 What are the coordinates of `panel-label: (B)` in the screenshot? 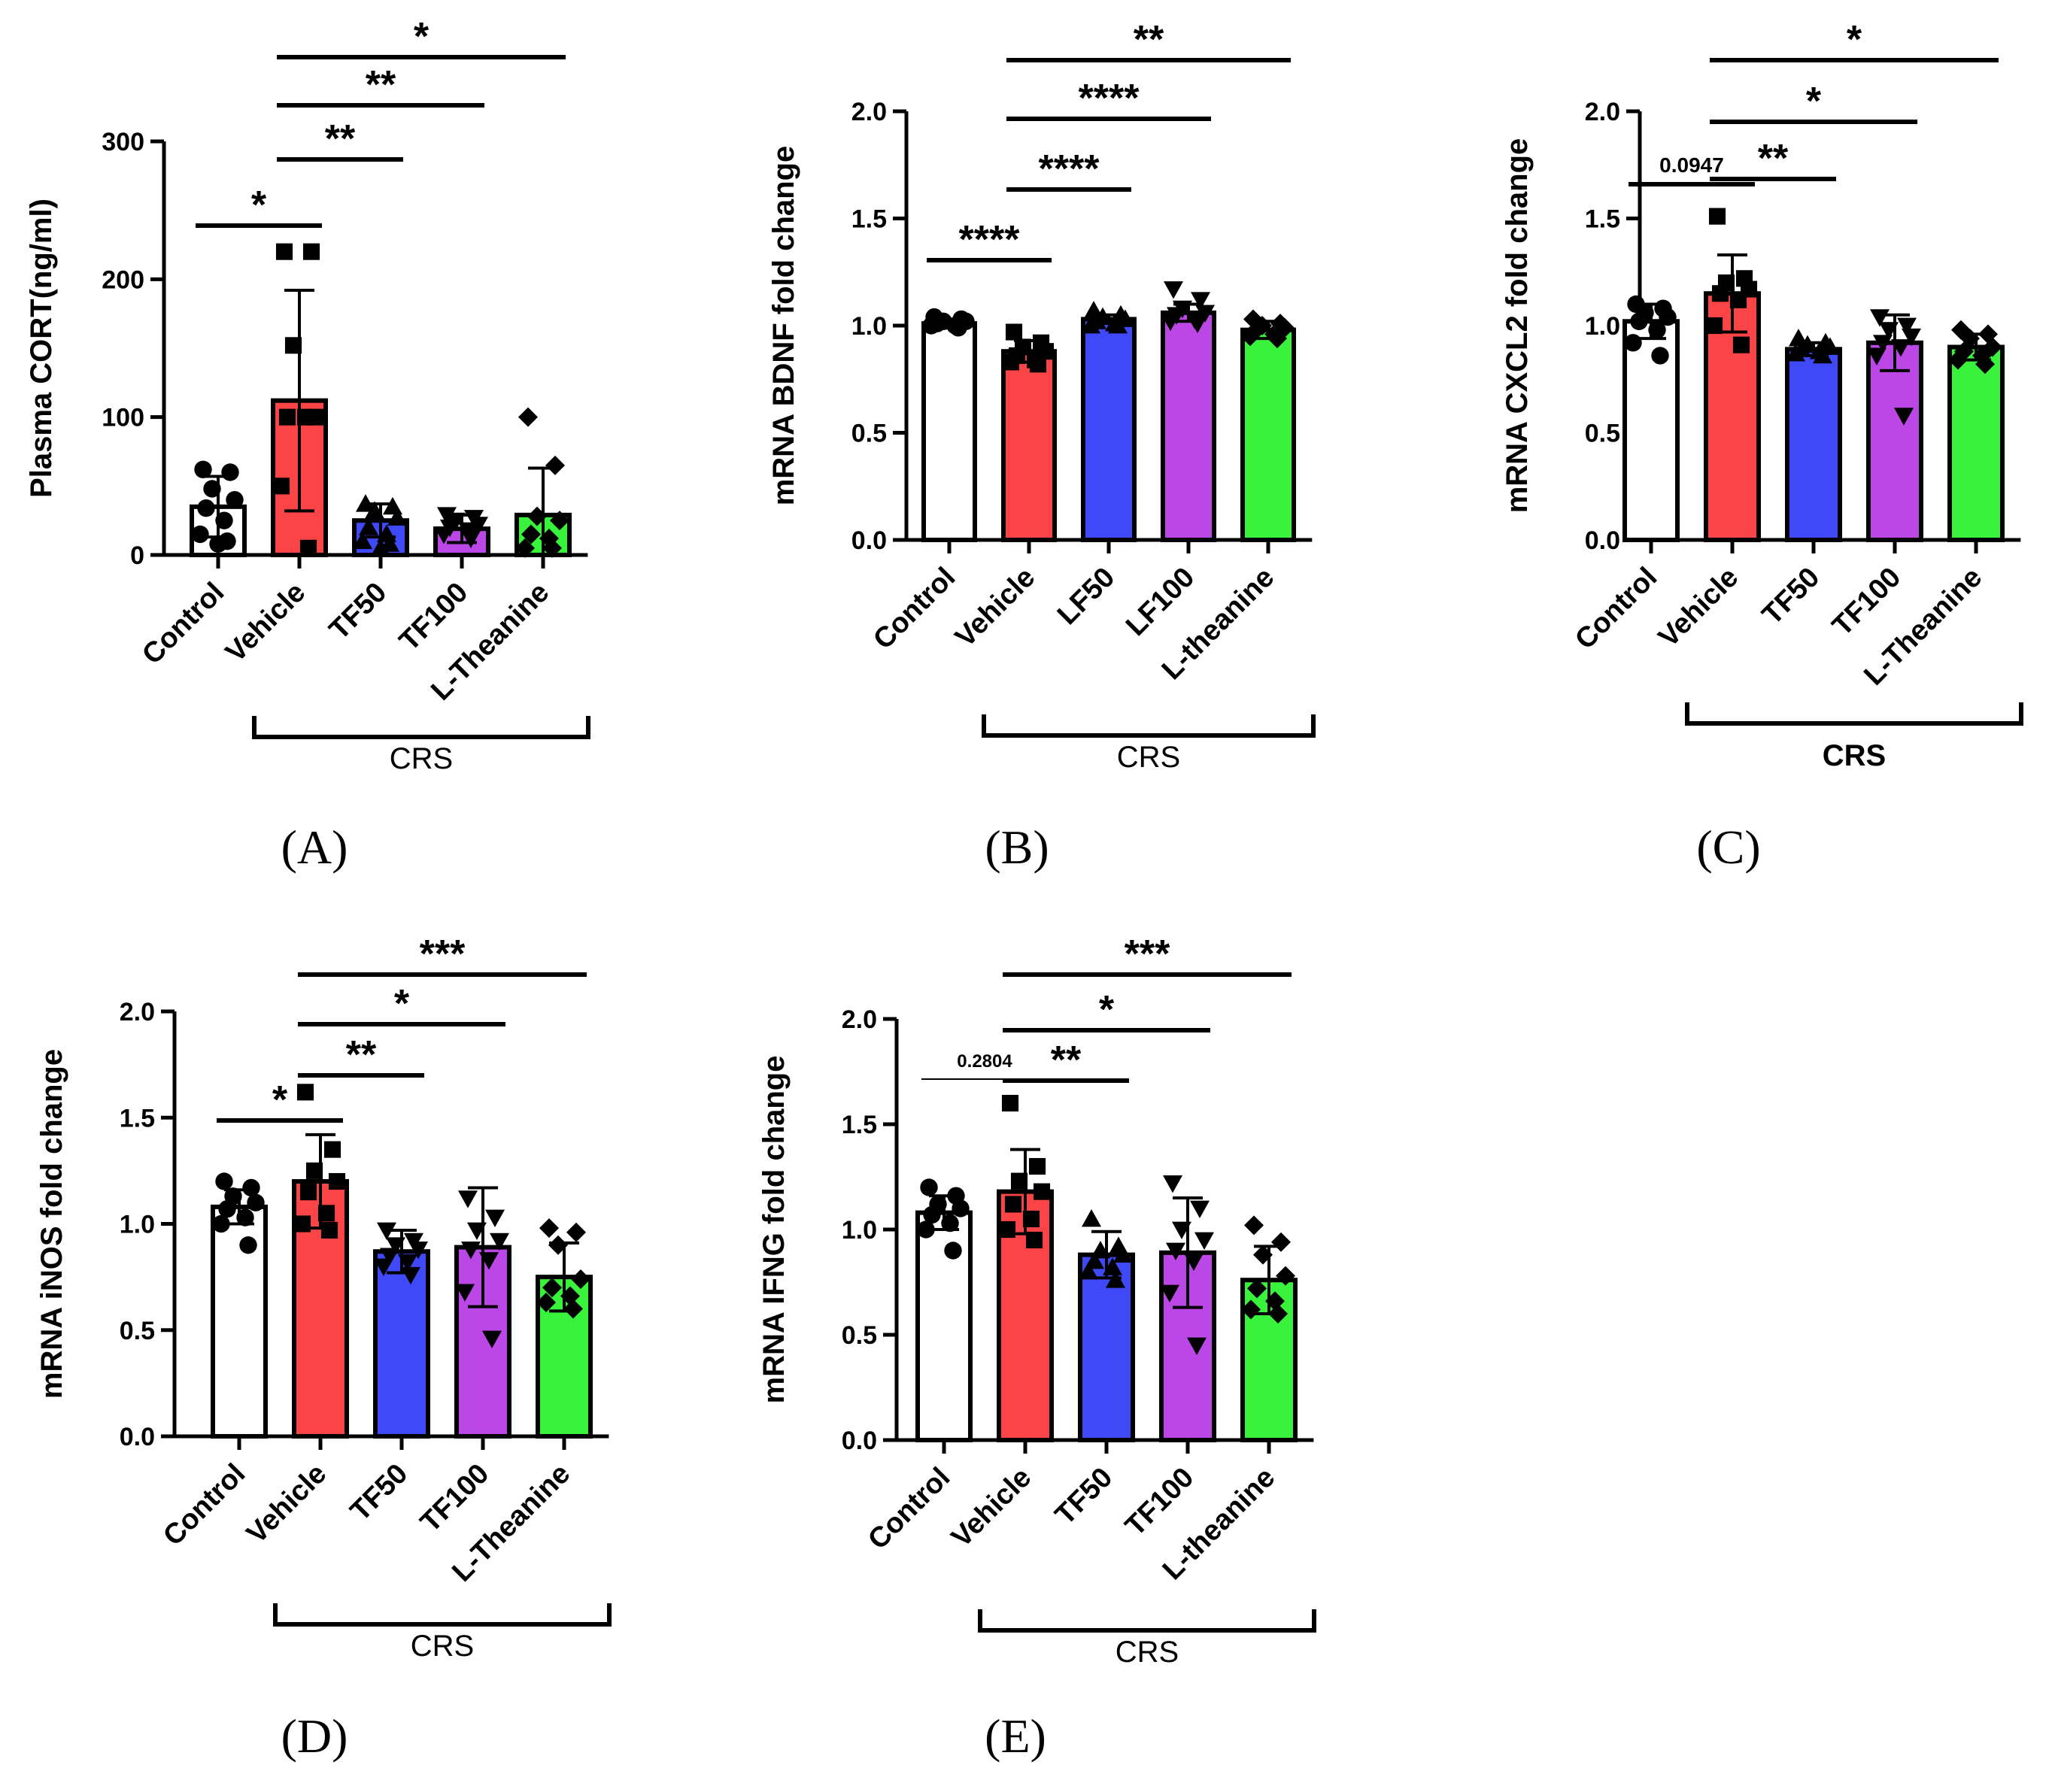 It's located at (1017, 847).